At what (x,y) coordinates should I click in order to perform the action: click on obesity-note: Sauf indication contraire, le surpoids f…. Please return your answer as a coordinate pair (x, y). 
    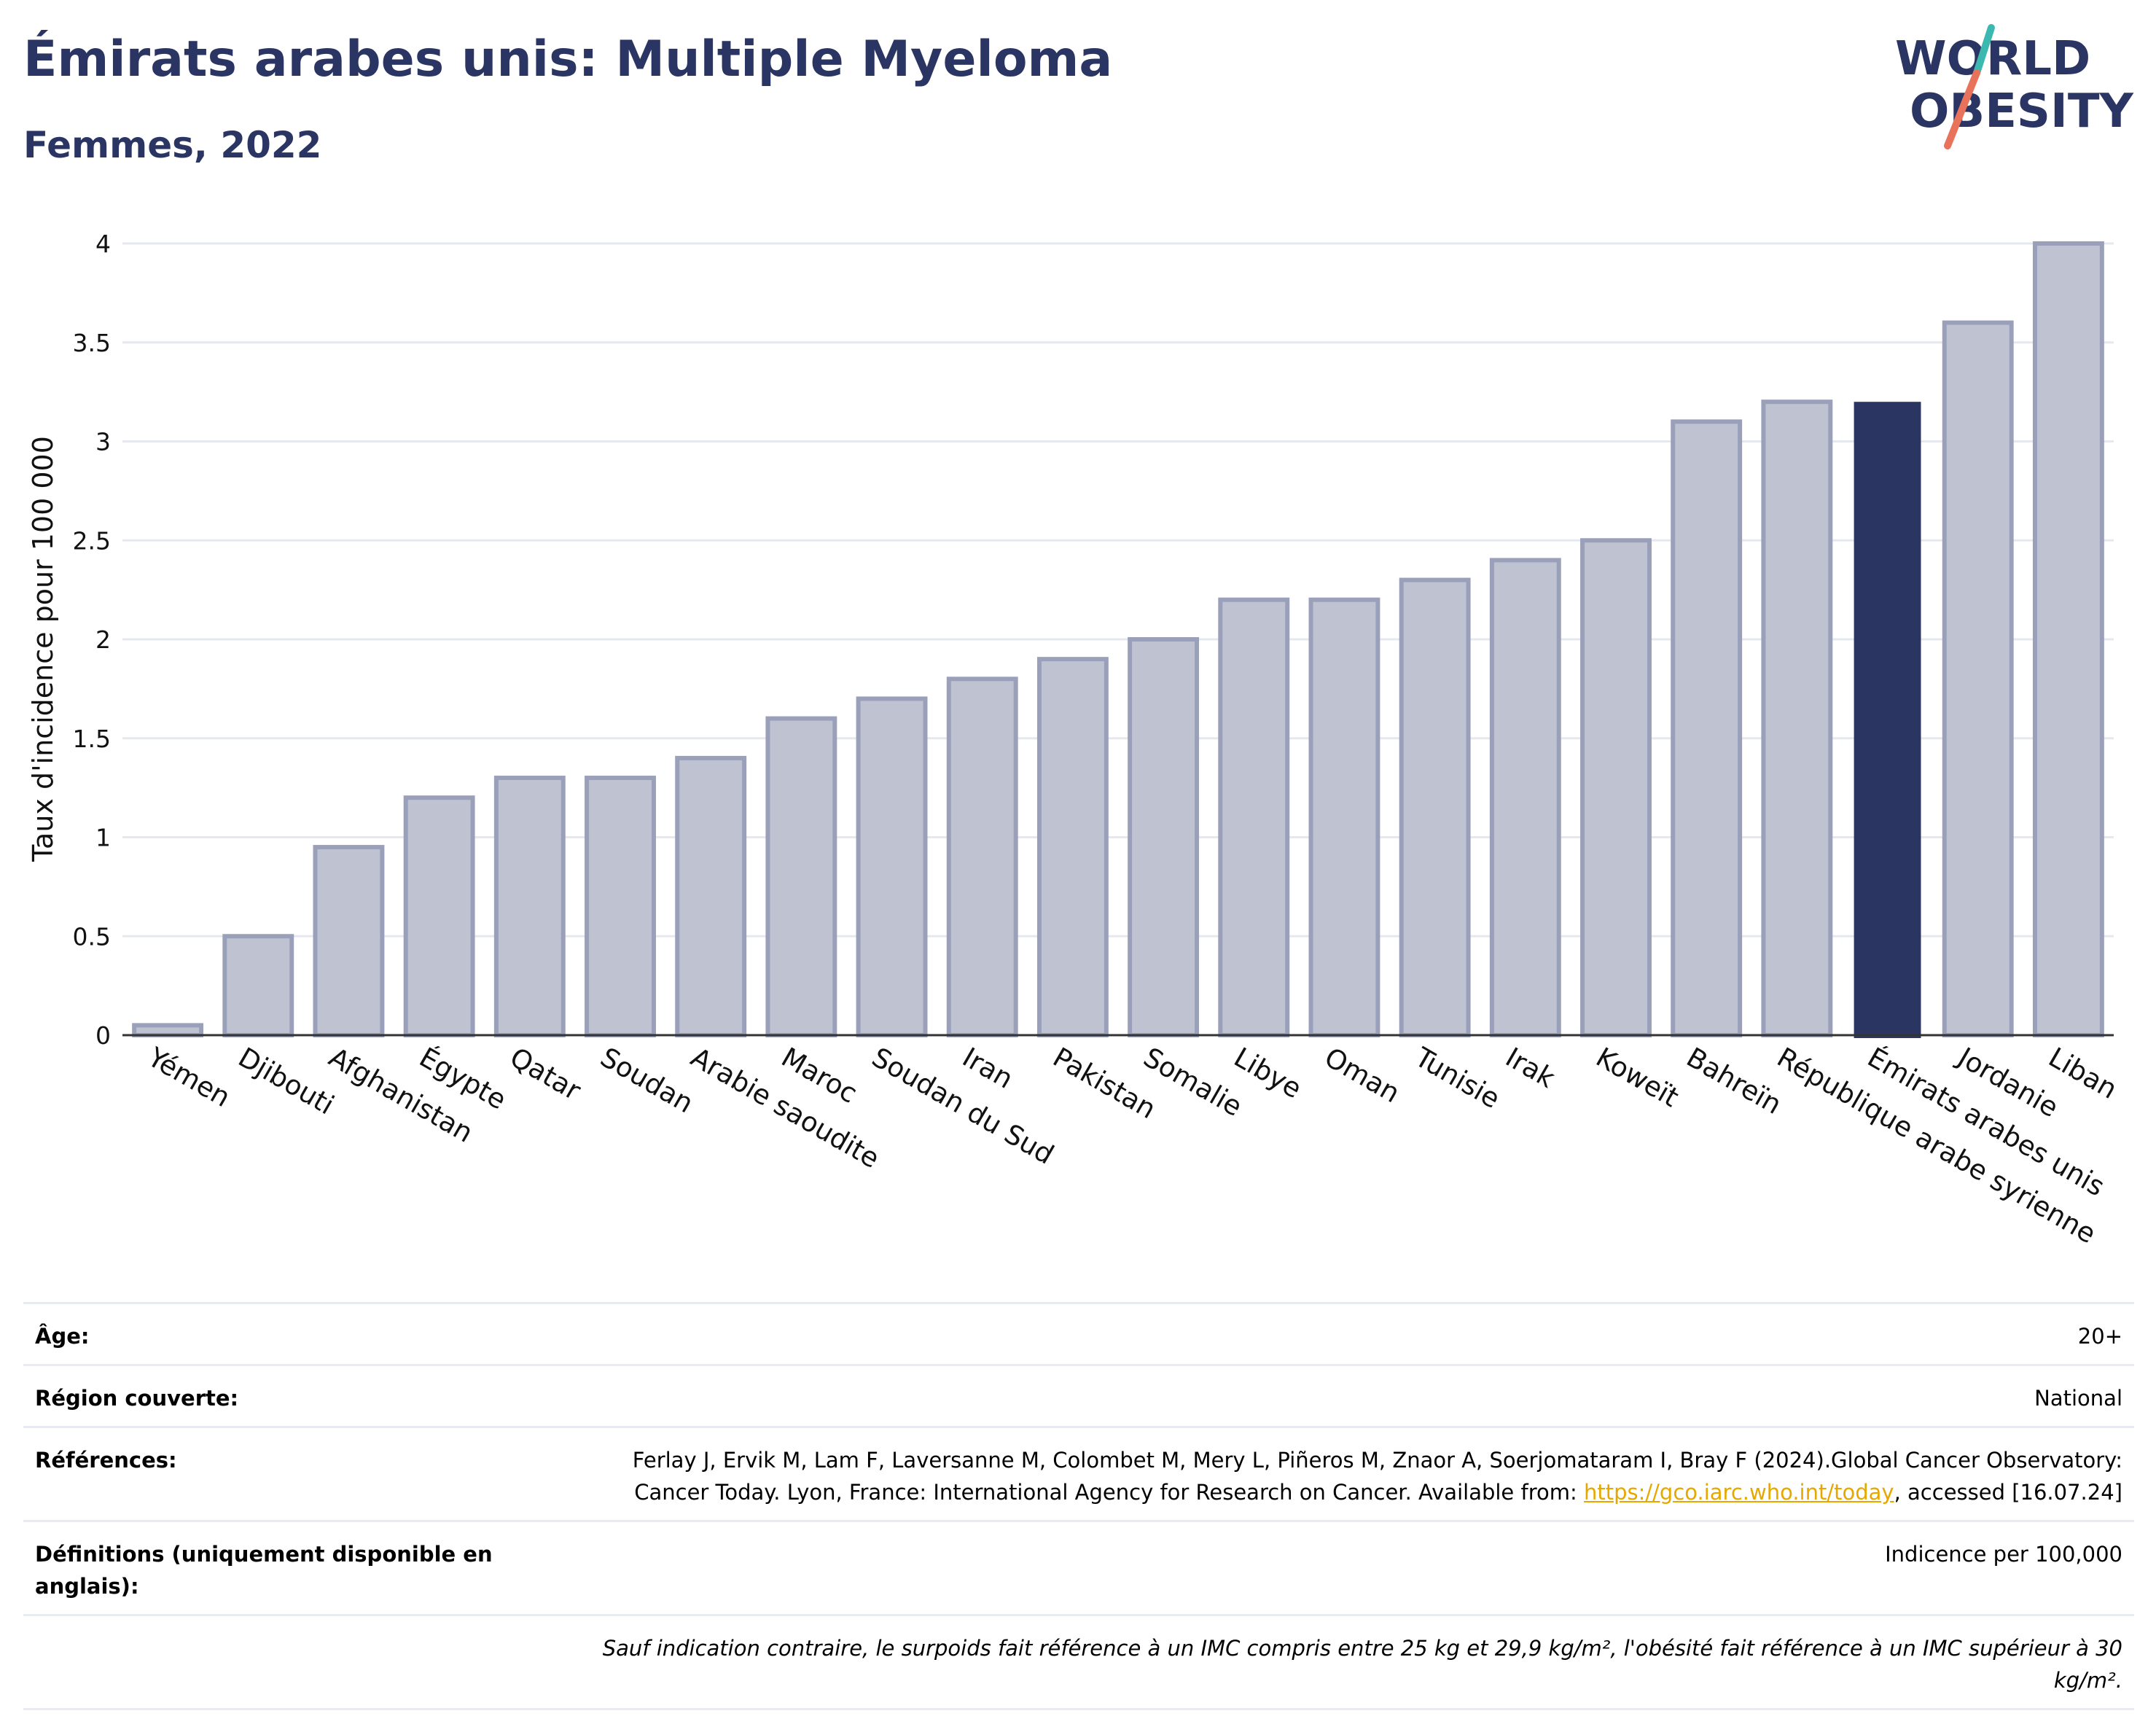
    Looking at the image, I should click on (1362, 1665).